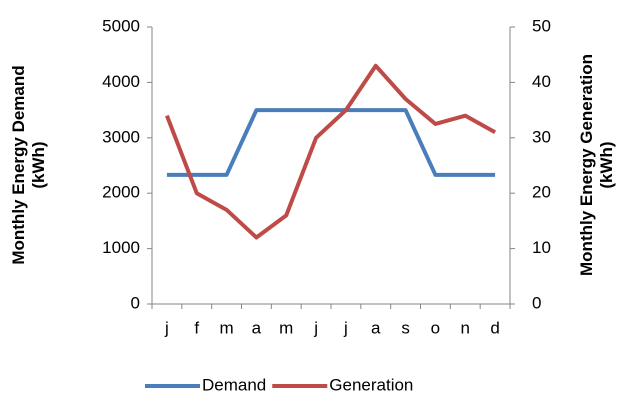  Describe the element at coordinates (18, 164) in the screenshot. I see `axis-title-line: Monthly Energy Demand` at that location.